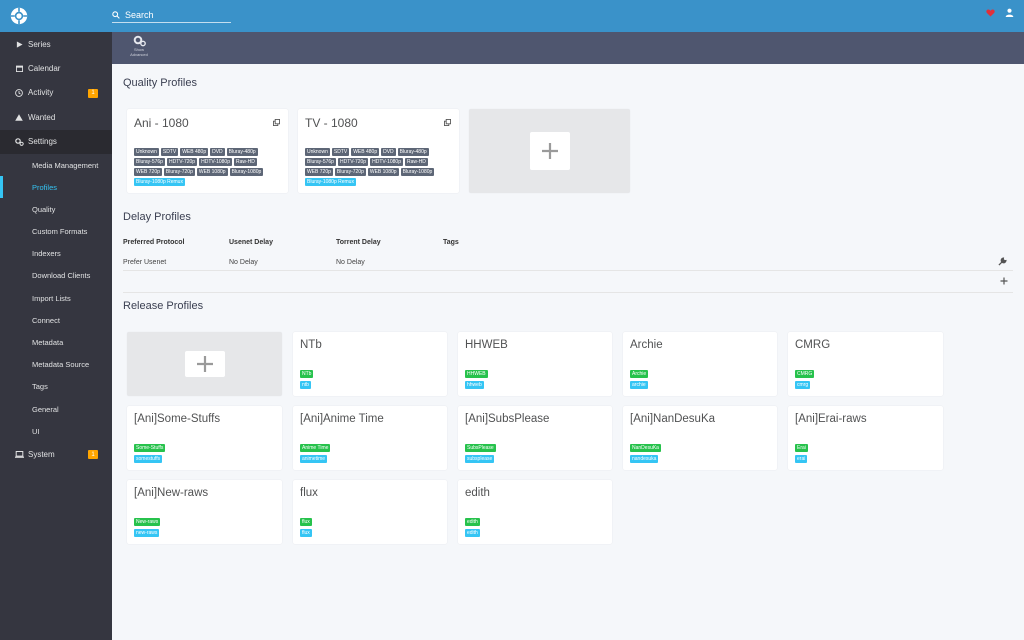 Image resolution: width=1024 pixels, height=640 pixels. What do you see at coordinates (306, 522) in the screenshot?
I see `required-term-tag: flux` at bounding box center [306, 522].